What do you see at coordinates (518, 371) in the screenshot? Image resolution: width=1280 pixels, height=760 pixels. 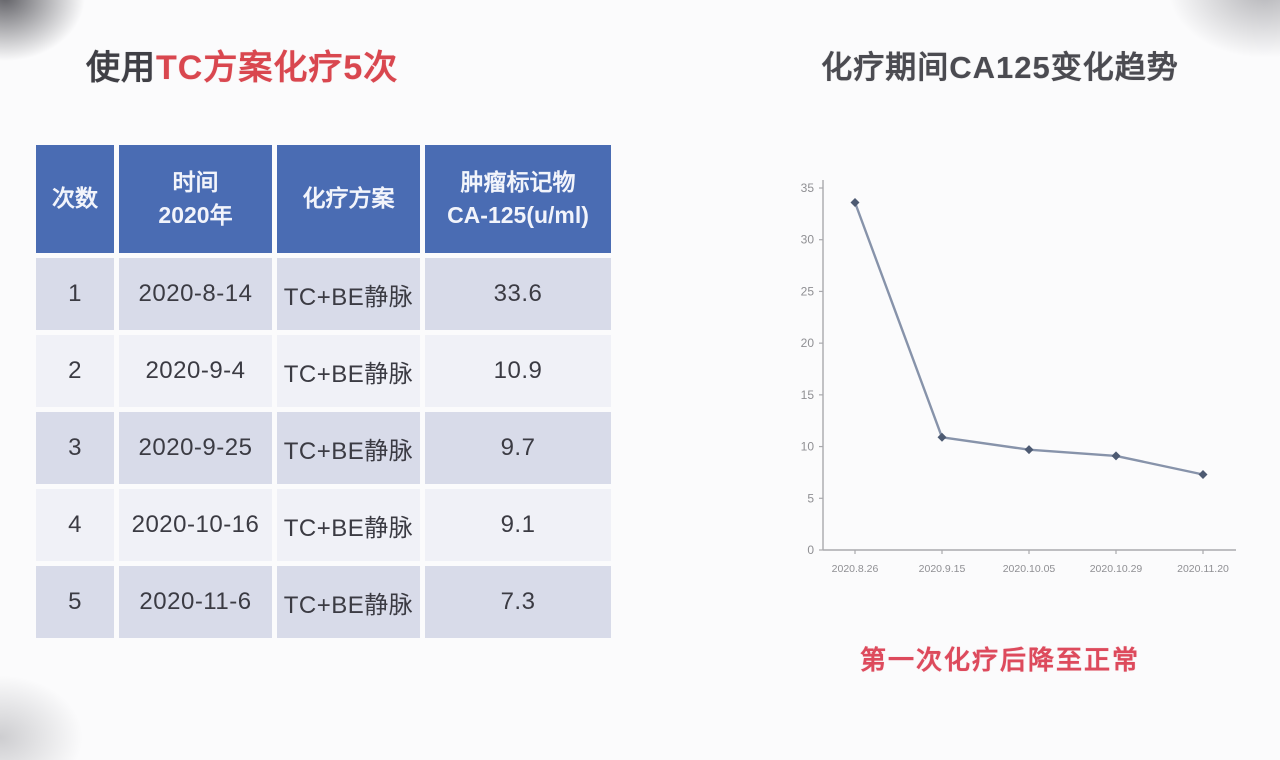 I see `table-cell: 10.9` at bounding box center [518, 371].